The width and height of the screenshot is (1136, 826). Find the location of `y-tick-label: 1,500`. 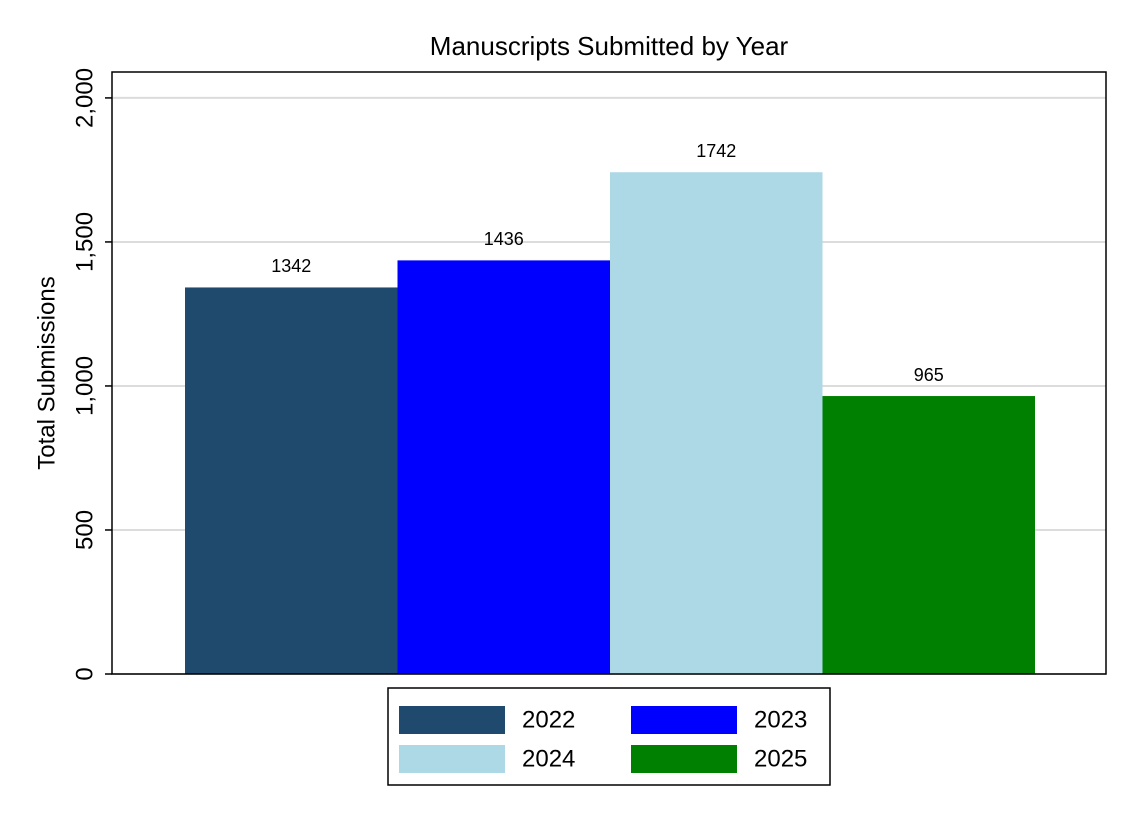

y-tick-label: 1,500 is located at coordinates (84, 242).